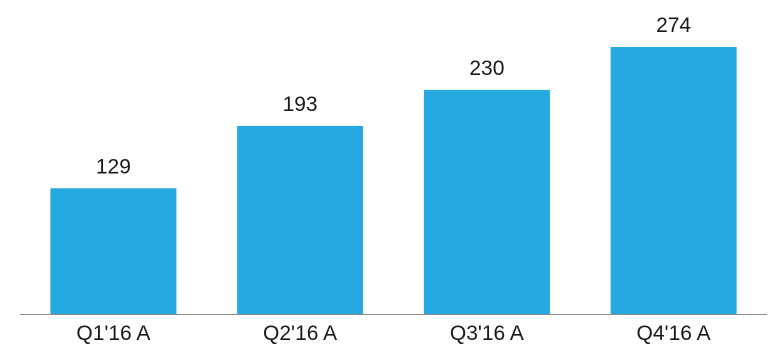  Describe the element at coordinates (300, 104) in the screenshot. I see `data-label-2: 193` at that location.